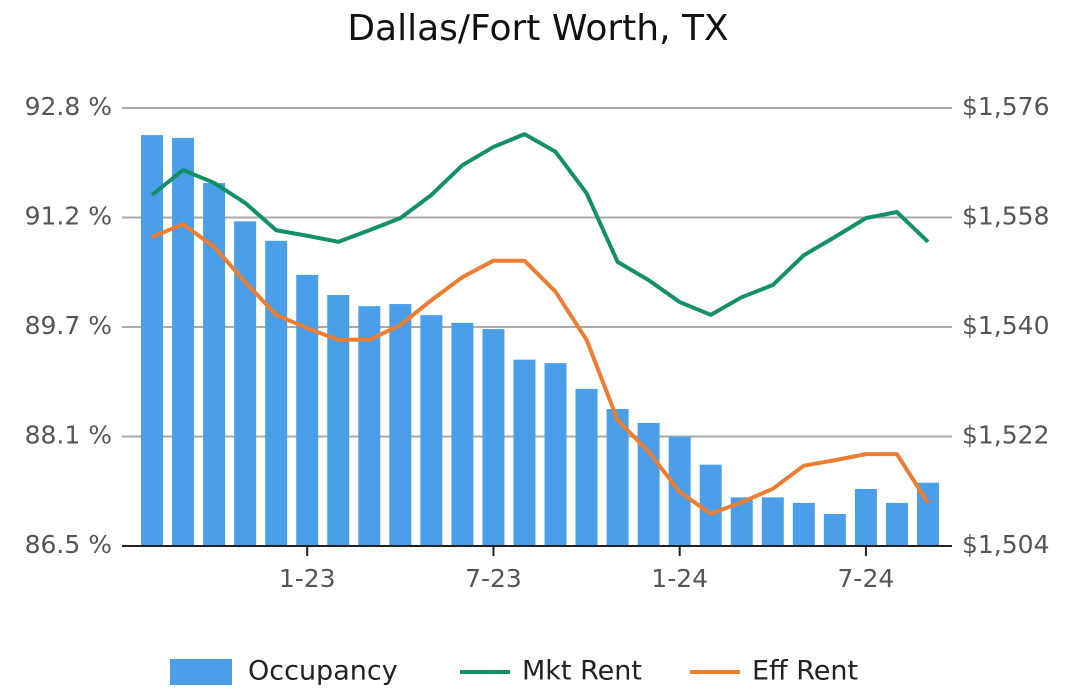 This screenshot has width=1076, height=692. I want to click on y2-tick-label: $1,540, so click(1005, 325).